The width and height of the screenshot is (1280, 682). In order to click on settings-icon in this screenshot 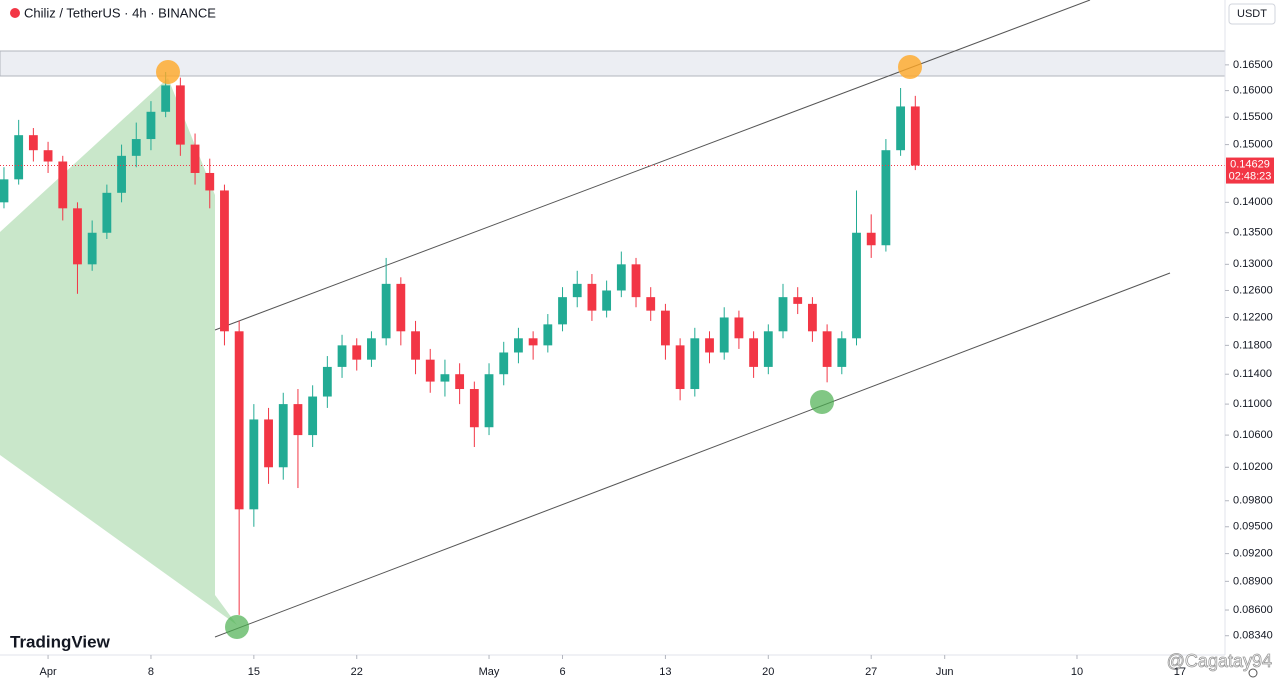, I will do `click(1253, 673)`.